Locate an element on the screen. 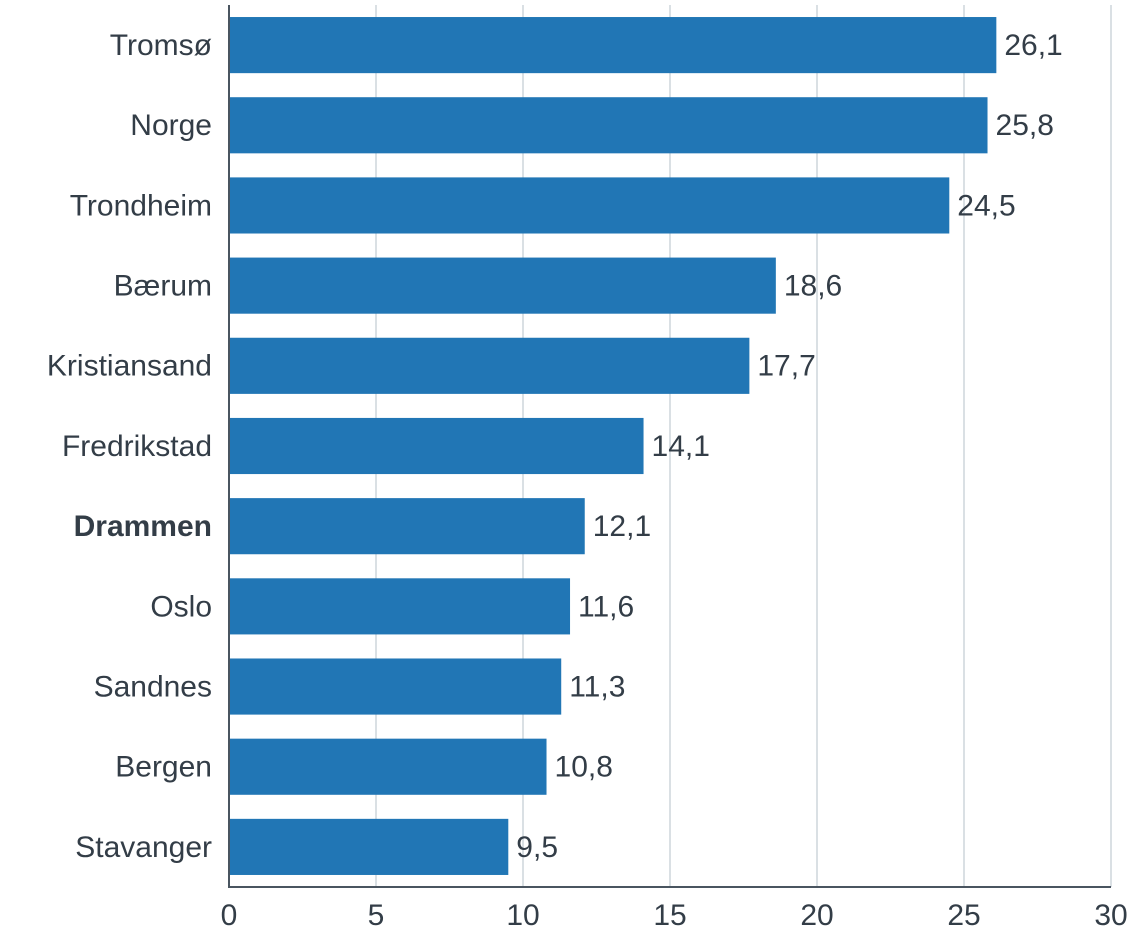 This screenshot has width=1135, height=934. y-tick-label: Kristiansand is located at coordinates (129, 366).